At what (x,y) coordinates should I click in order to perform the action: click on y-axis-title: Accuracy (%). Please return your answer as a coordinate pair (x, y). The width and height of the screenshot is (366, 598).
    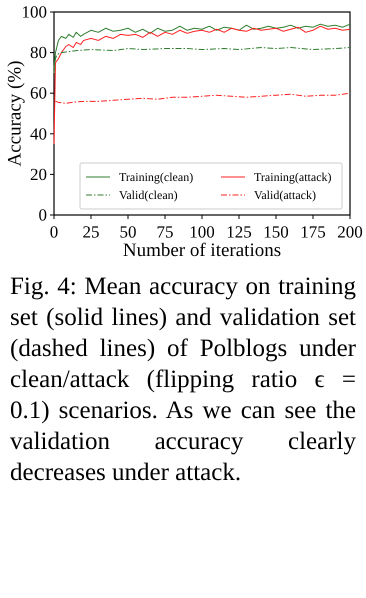
    Looking at the image, I should click on (15, 113).